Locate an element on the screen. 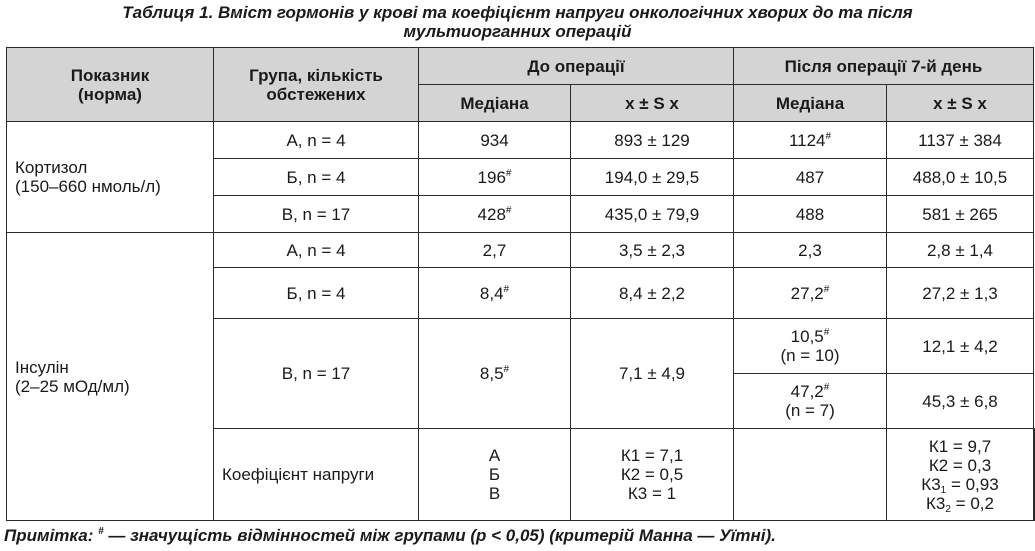 The width and height of the screenshot is (1035, 551). header-after: Після операції 7-й день is located at coordinates (883, 66).